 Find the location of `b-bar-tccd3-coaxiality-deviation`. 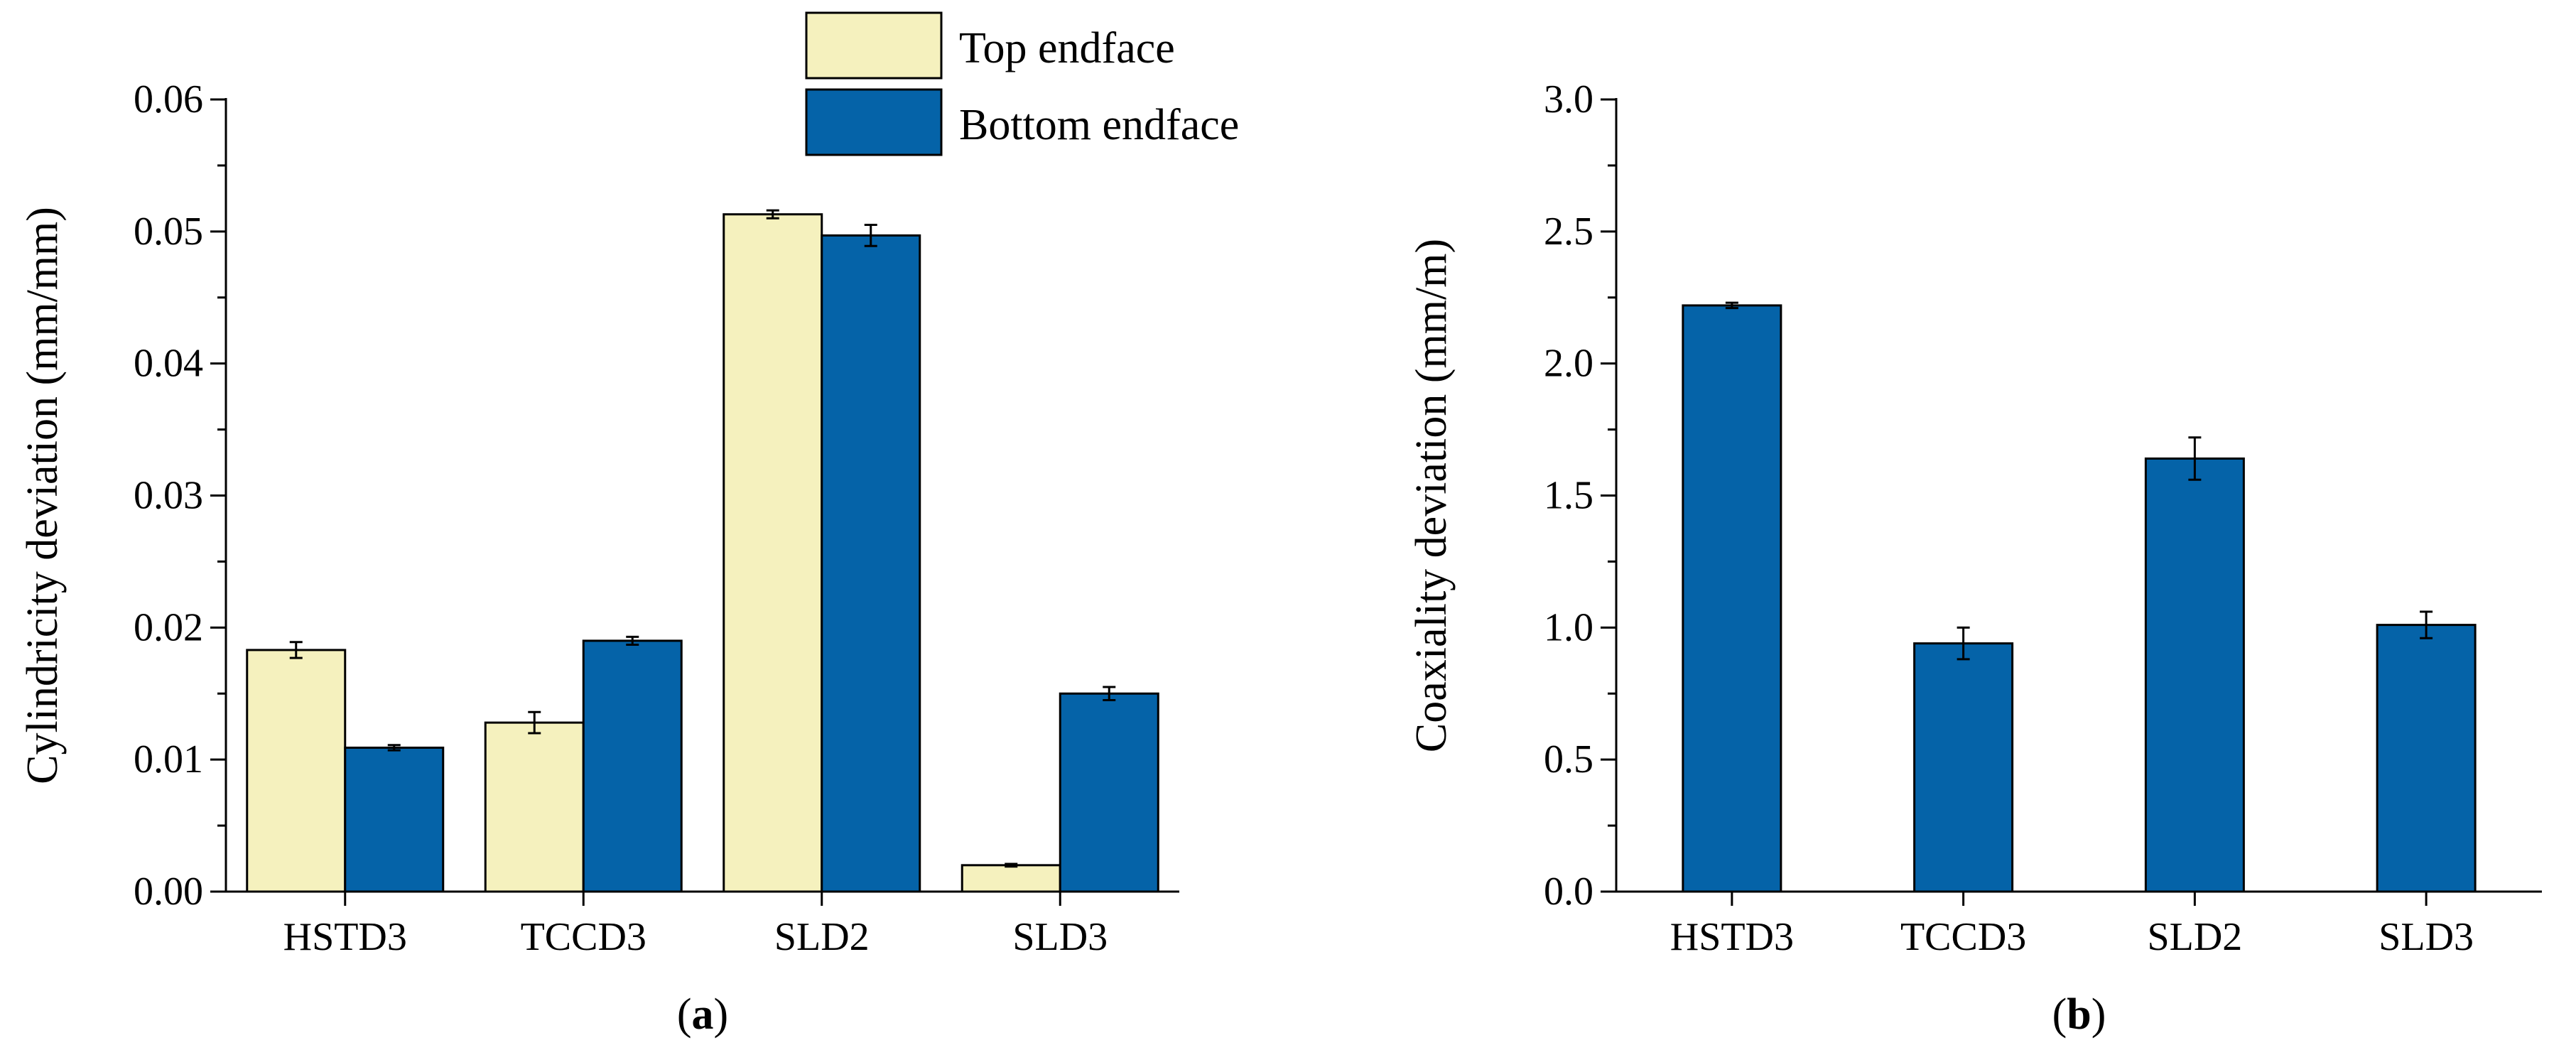

b-bar-tccd3-coaxiality-deviation is located at coordinates (1963, 767).